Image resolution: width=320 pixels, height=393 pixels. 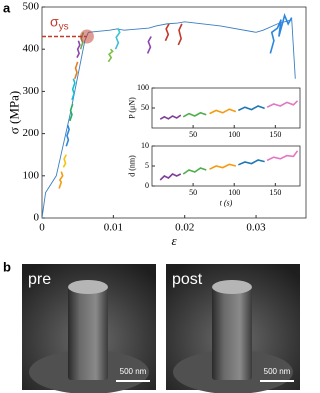 What do you see at coordinates (7, 266) in the screenshot?
I see `panel-label: b` at bounding box center [7, 266].